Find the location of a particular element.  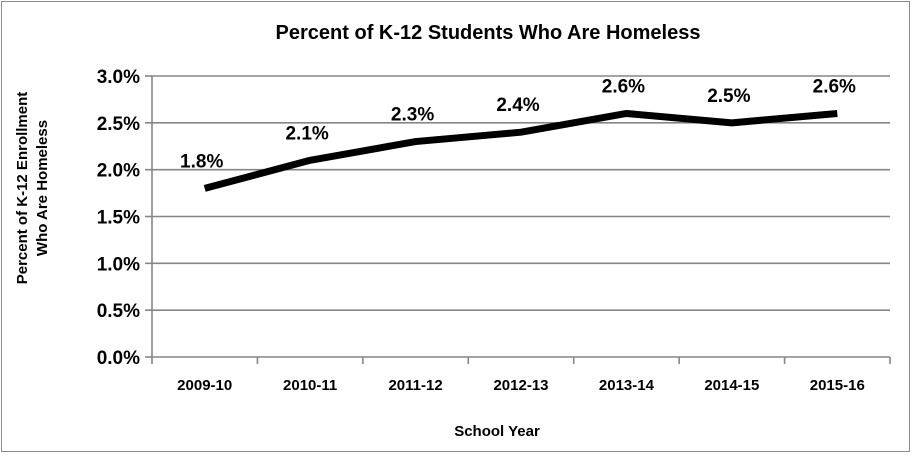

y-tick-label: 2.5% is located at coordinates (118, 124).